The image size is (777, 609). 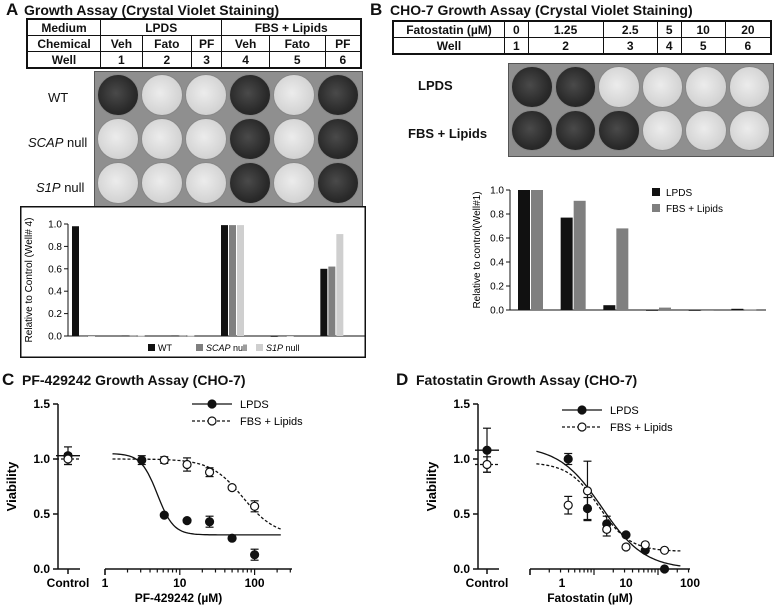 What do you see at coordinates (72, 187) in the screenshot?
I see `s1p-suffix: null` at bounding box center [72, 187].